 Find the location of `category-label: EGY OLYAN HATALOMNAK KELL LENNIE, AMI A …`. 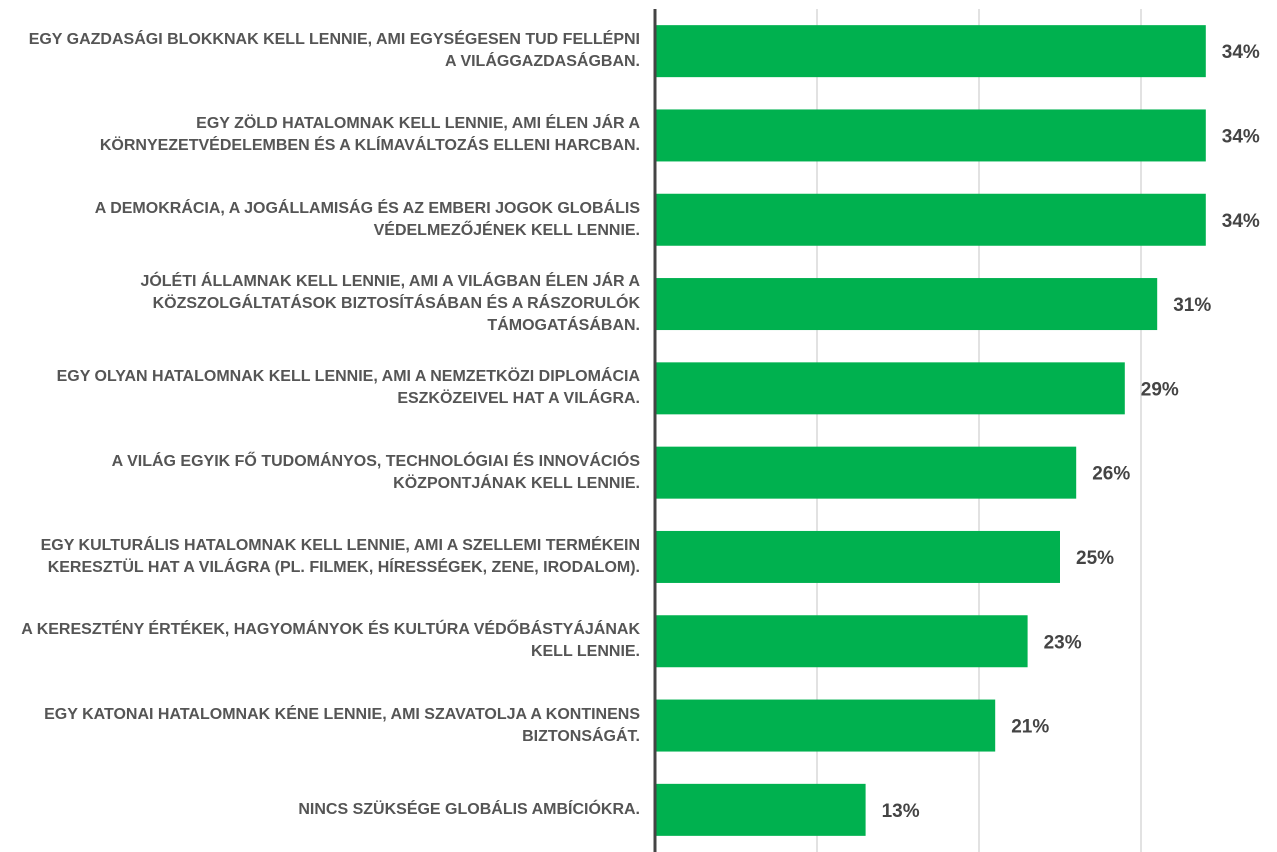

category-label: EGY OLYAN HATALOMNAK KELL LENNIE, AMI A … is located at coordinates (348, 388).